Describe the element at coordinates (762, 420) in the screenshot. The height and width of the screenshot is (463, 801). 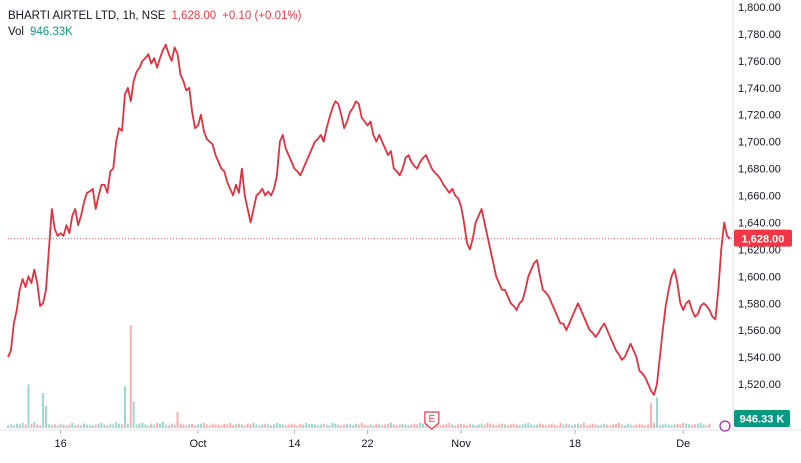
I see `volume-axis-label-text: 946.33 K` at that location.